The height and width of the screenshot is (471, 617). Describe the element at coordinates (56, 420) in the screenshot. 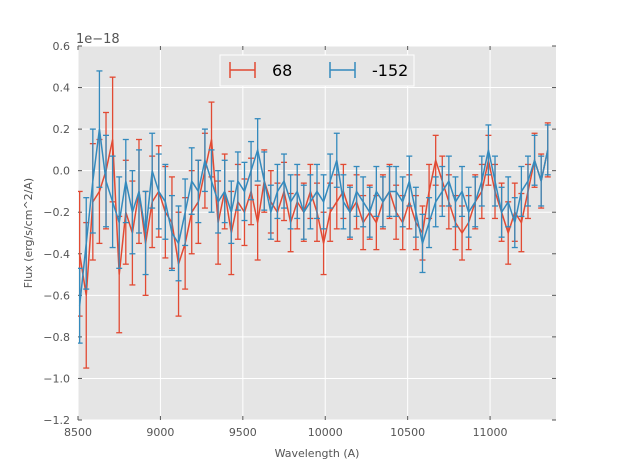

I see `y-tick-label: −1.2` at that location.